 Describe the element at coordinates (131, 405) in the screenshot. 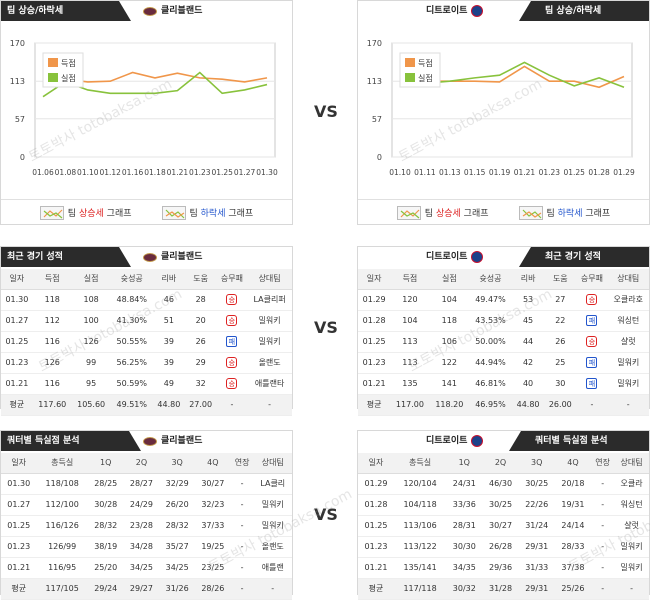

I see `table-cell: 49.51%` at that location.